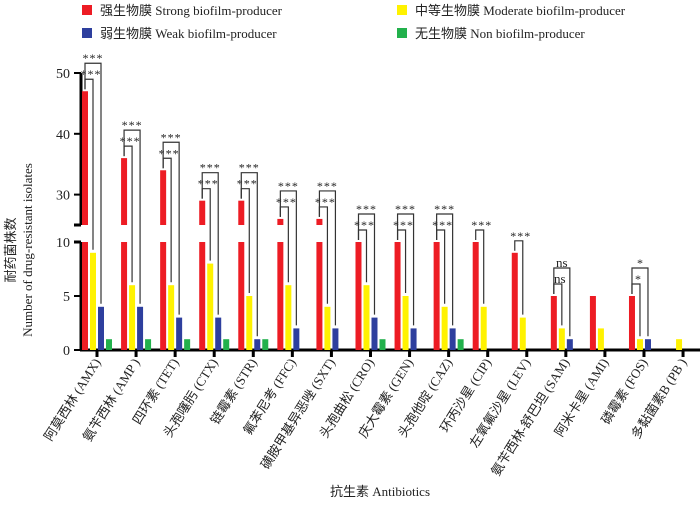 Image resolution: width=700 pixels, height=509 pixels. I want to click on y-tick-label: 0, so click(66, 351).